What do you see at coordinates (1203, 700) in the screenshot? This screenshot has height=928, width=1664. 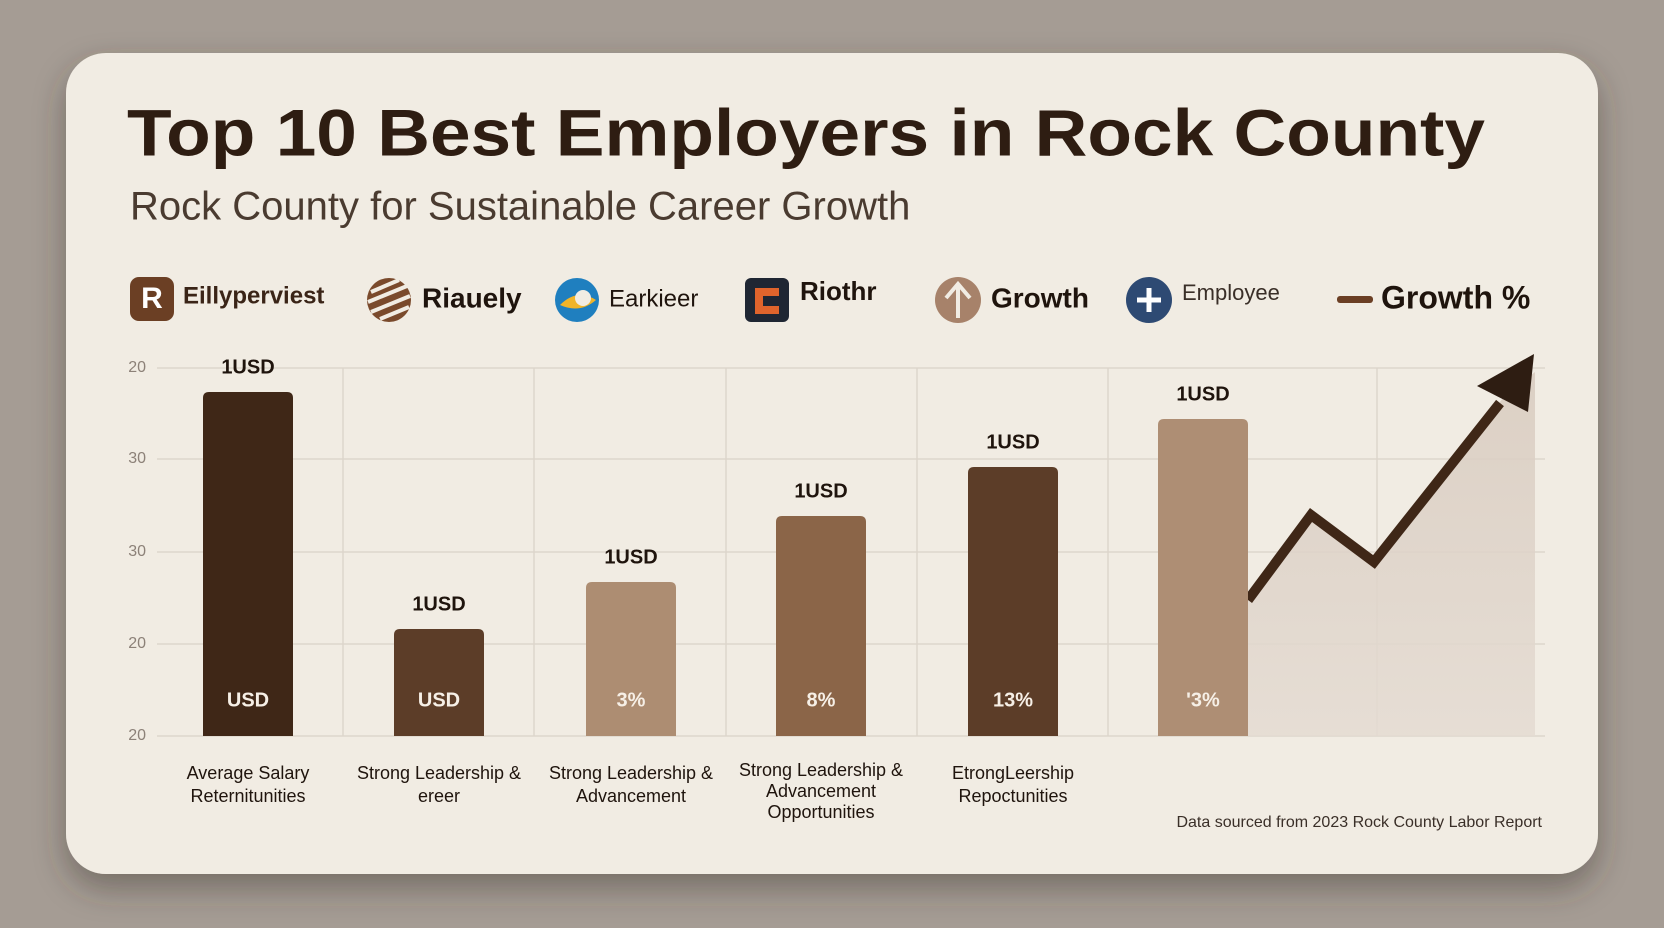 I see `bar-inner-label: '3%` at bounding box center [1203, 700].